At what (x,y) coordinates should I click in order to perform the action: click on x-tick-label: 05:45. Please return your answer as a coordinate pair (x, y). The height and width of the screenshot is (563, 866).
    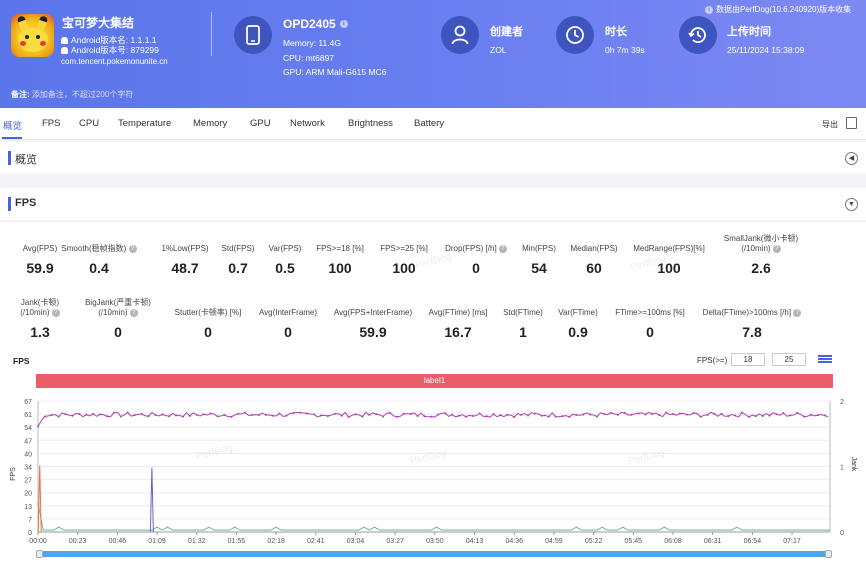
    Looking at the image, I should click on (634, 541).